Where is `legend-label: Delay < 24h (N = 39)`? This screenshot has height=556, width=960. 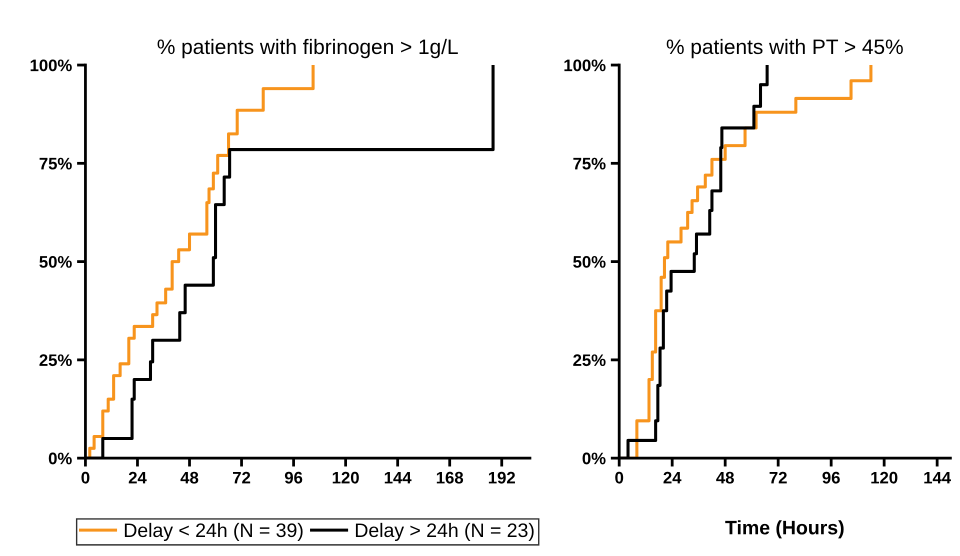
legend-label: Delay < 24h (N = 39) is located at coordinates (213, 531).